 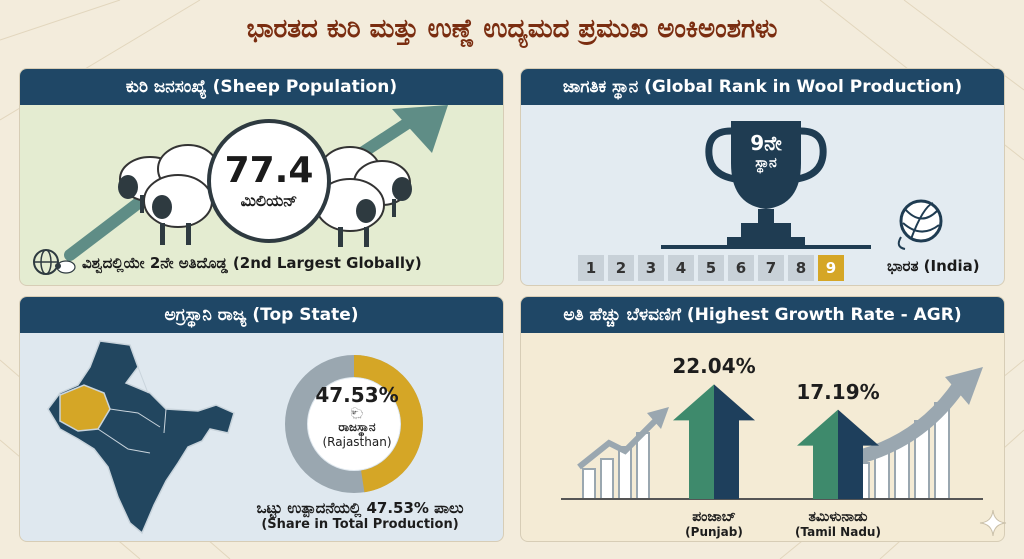 I want to click on sheep-count-value: 77.4, so click(x=269, y=170).